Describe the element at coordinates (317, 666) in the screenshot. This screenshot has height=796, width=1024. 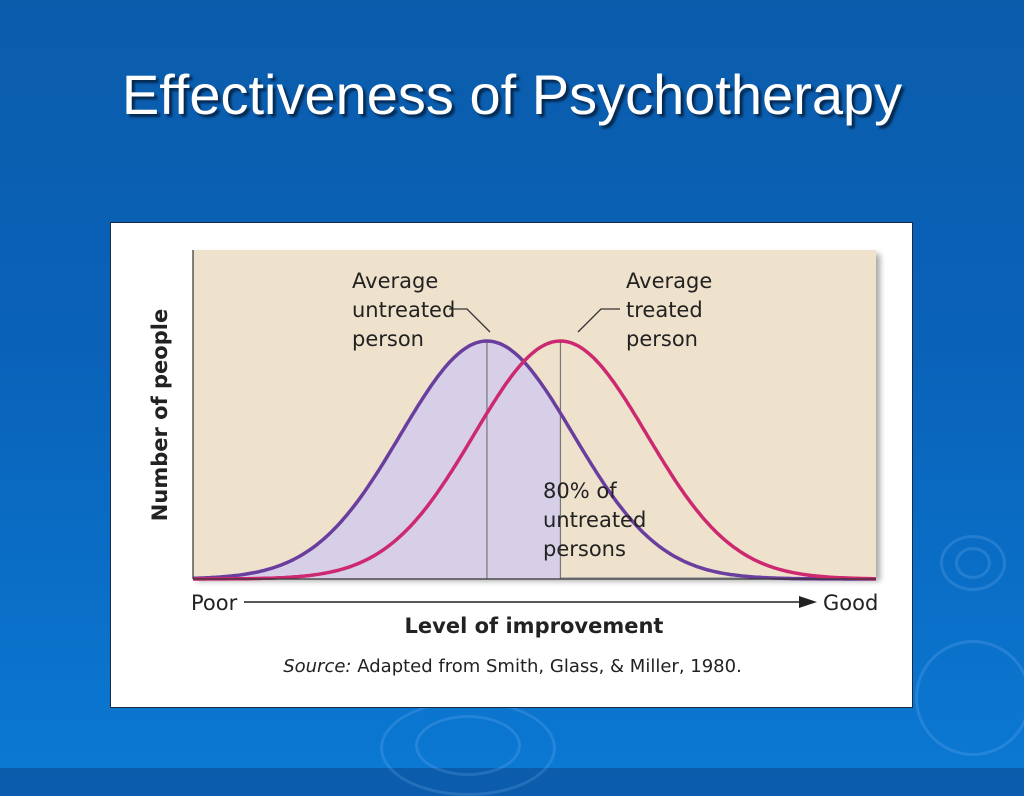
I see `source-label: Source:` at that location.